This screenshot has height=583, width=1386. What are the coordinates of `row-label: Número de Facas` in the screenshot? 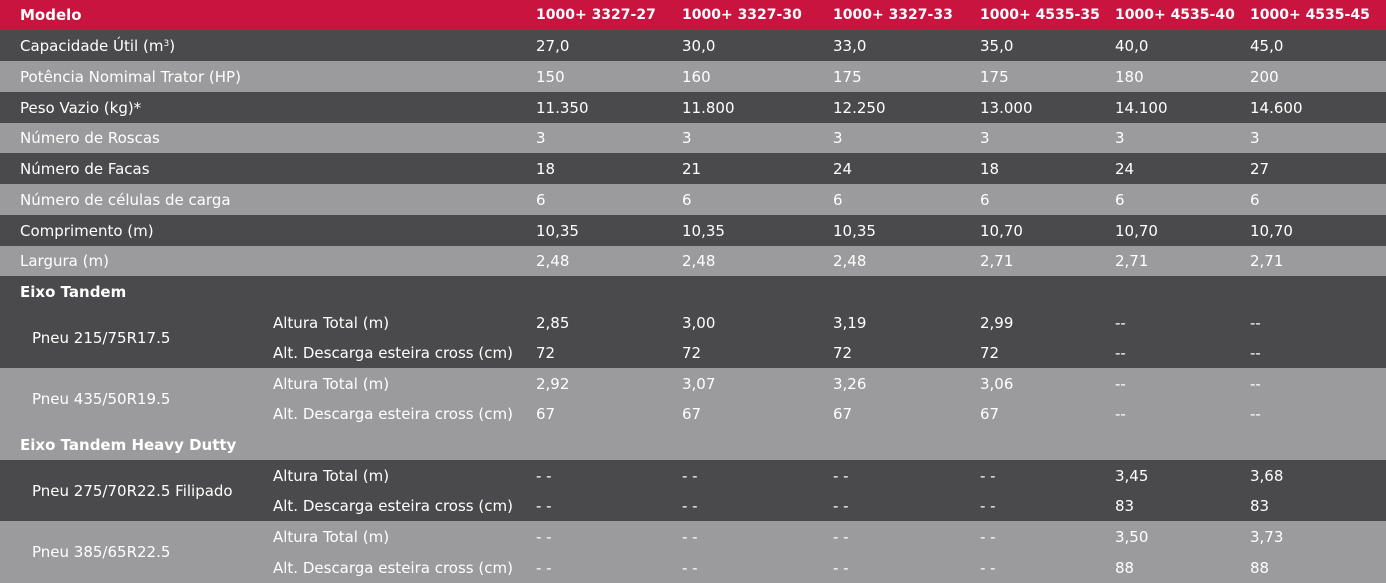 It's located at (85, 168).